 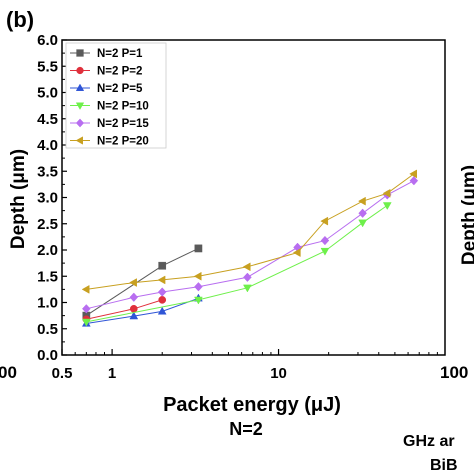 What do you see at coordinates (47, 355) in the screenshot?
I see `y-tick-label: 0.0` at bounding box center [47, 355].